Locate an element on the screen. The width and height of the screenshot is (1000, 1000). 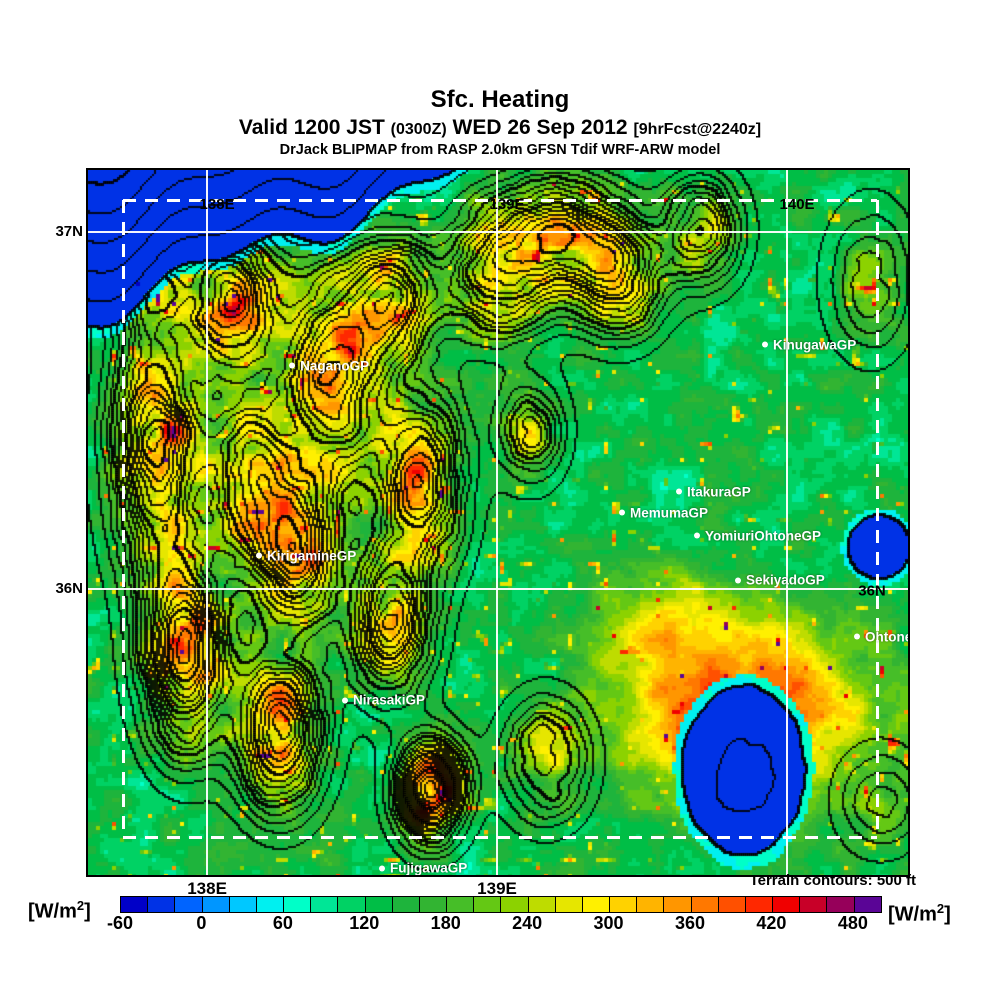
lon-gridline-139E is located at coordinates (497, 522).